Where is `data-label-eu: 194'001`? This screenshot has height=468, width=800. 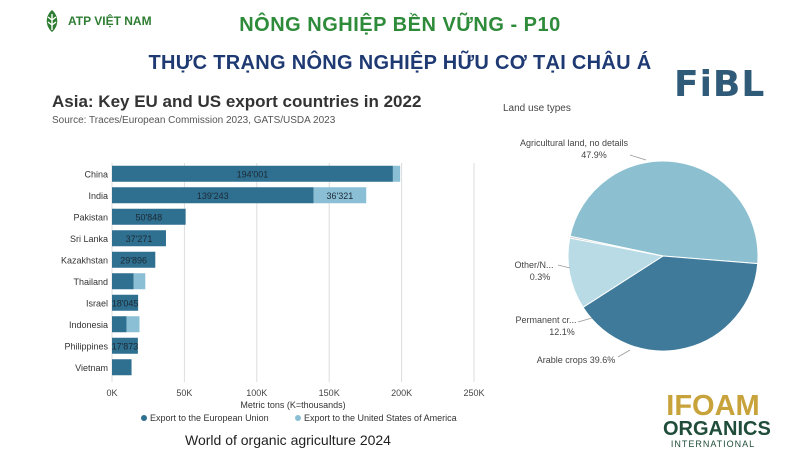
data-label-eu: 194'001 is located at coordinates (253, 174).